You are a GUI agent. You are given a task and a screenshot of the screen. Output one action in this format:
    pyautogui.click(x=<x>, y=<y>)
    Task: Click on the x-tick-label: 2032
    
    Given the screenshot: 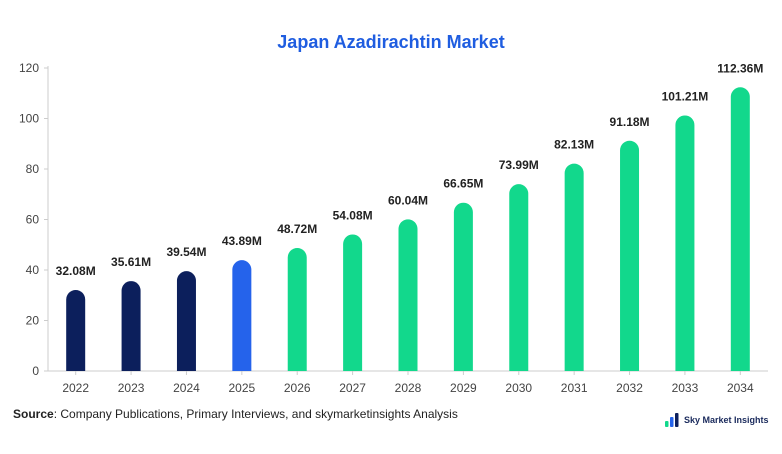 What is the action you would take?
    pyautogui.click(x=629, y=388)
    